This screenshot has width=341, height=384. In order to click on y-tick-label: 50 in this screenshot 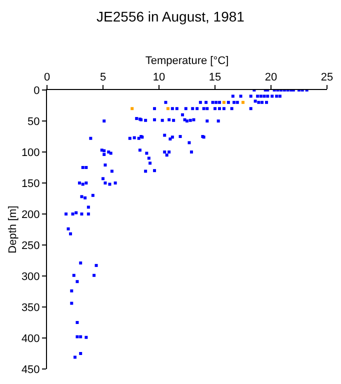, I will do `click(34, 122)`.